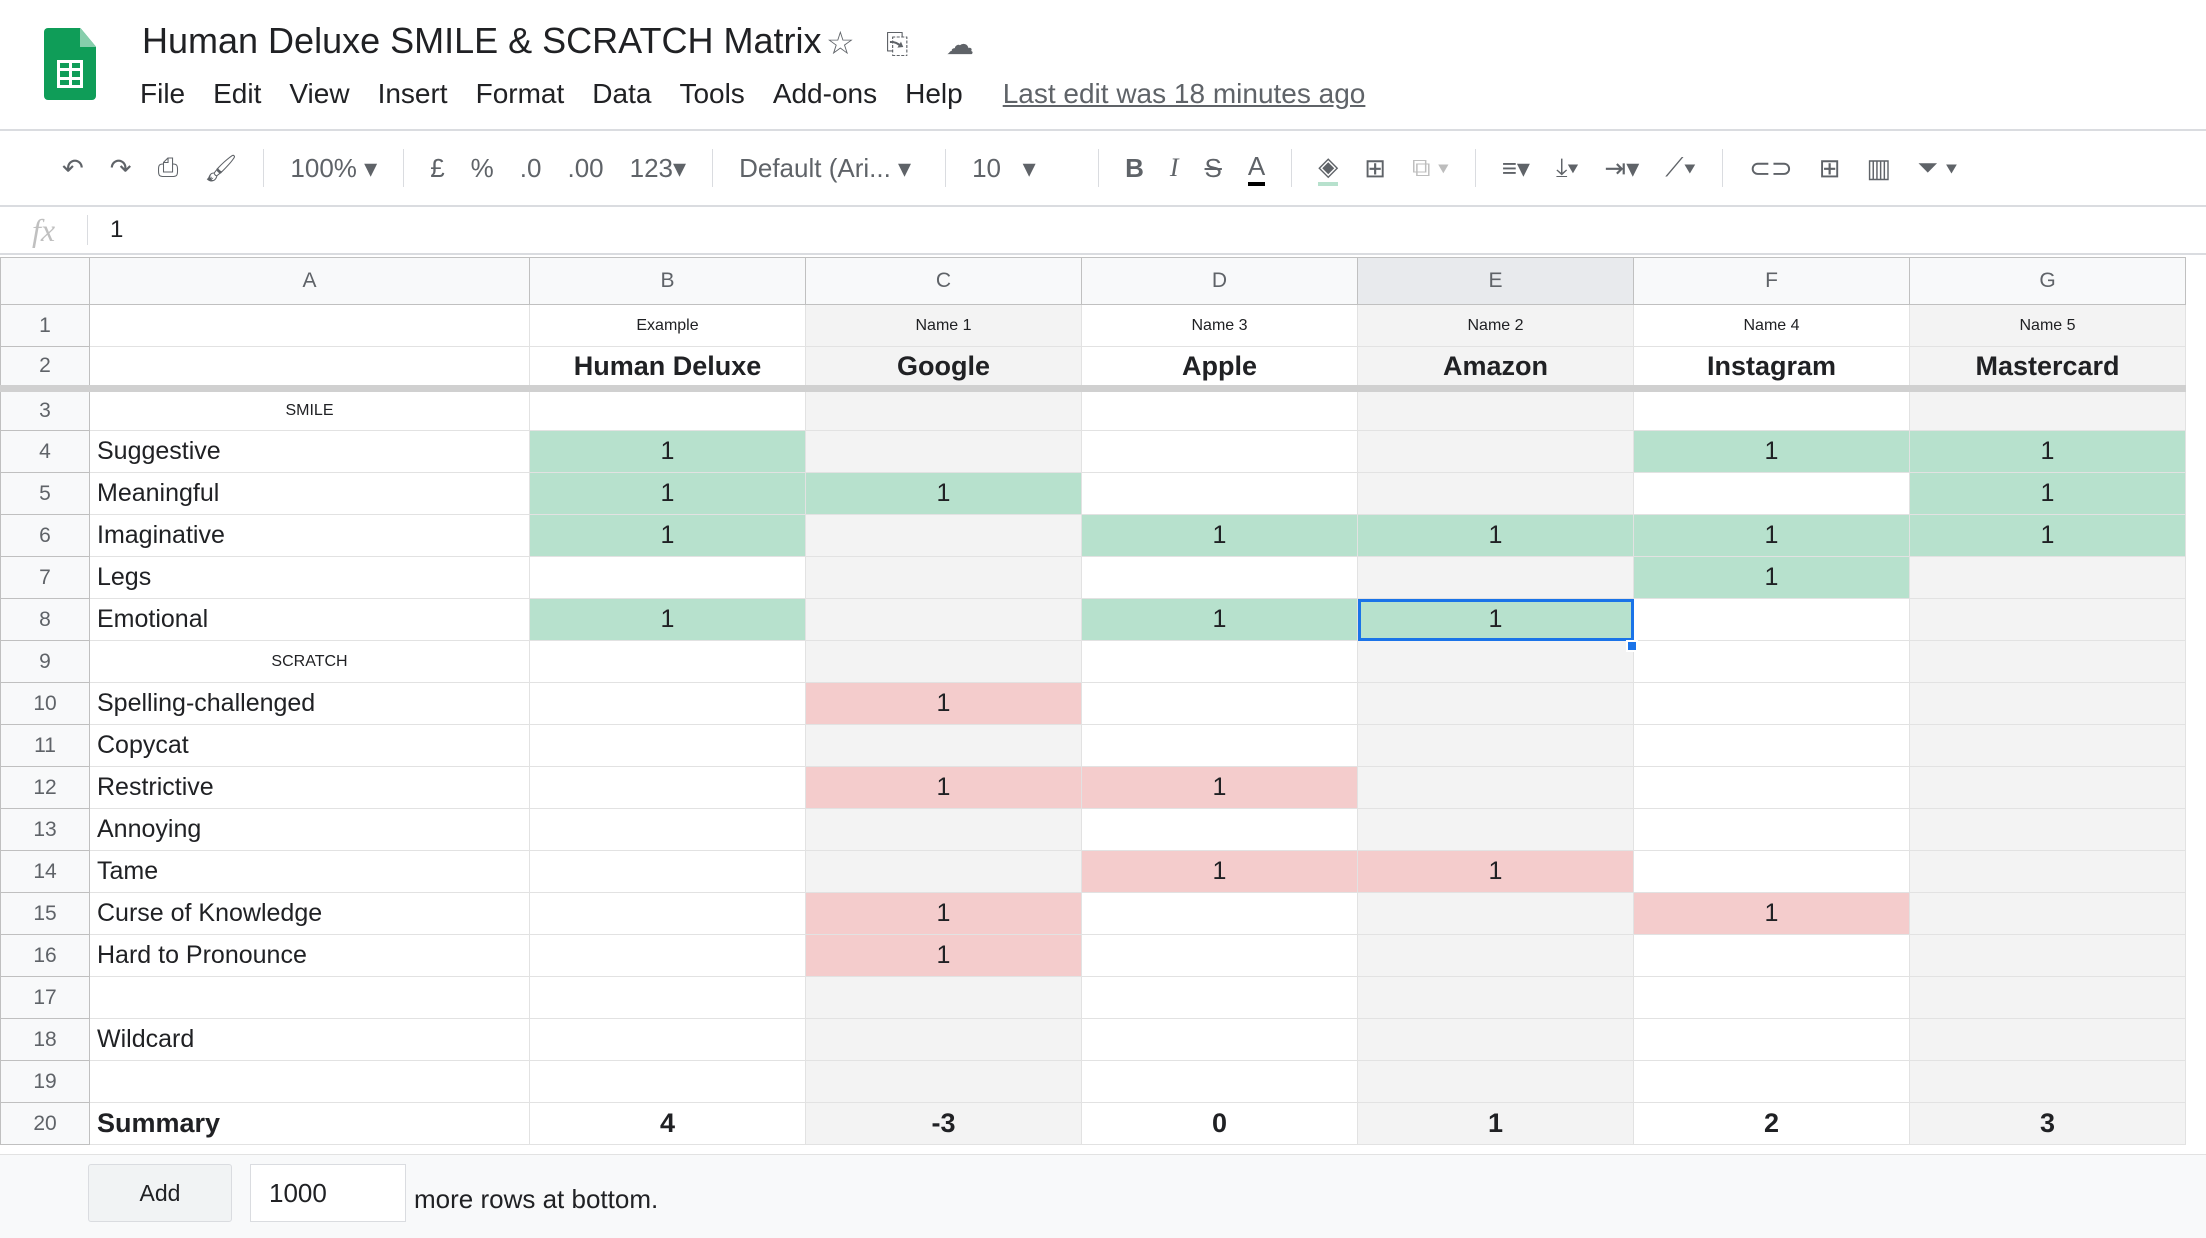 This screenshot has height=1238, width=2206. I want to click on cell-c11, so click(943, 745).